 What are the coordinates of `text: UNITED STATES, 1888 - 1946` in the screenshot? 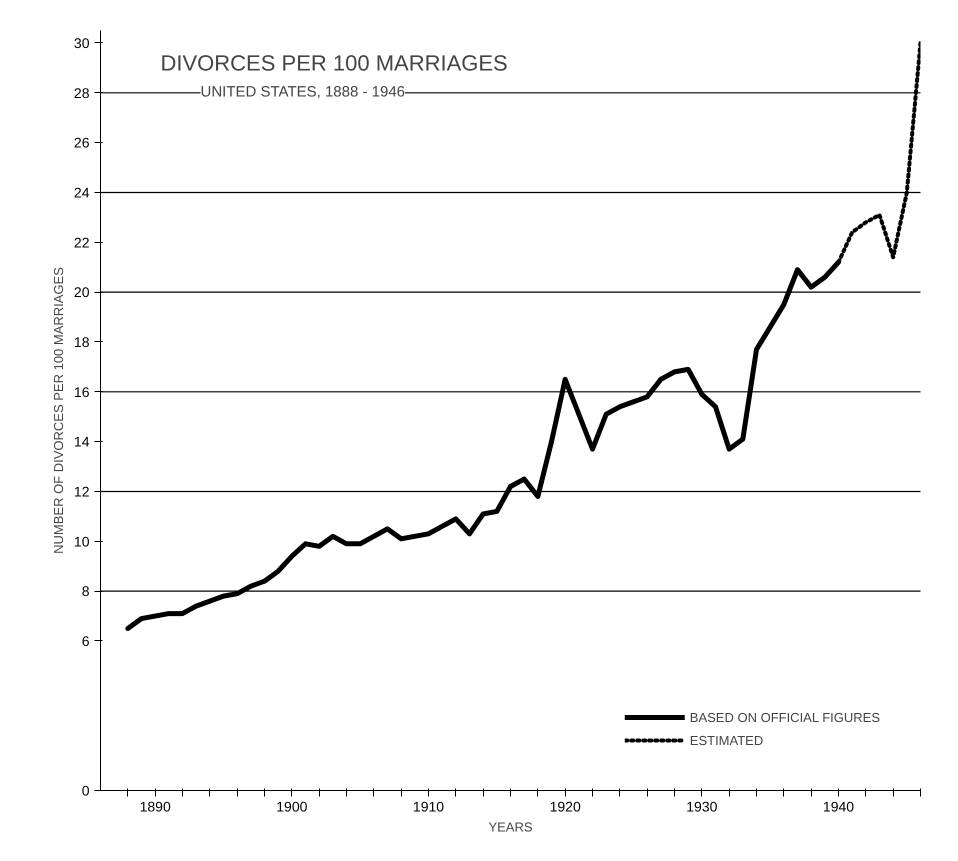 It's located at (303, 92).